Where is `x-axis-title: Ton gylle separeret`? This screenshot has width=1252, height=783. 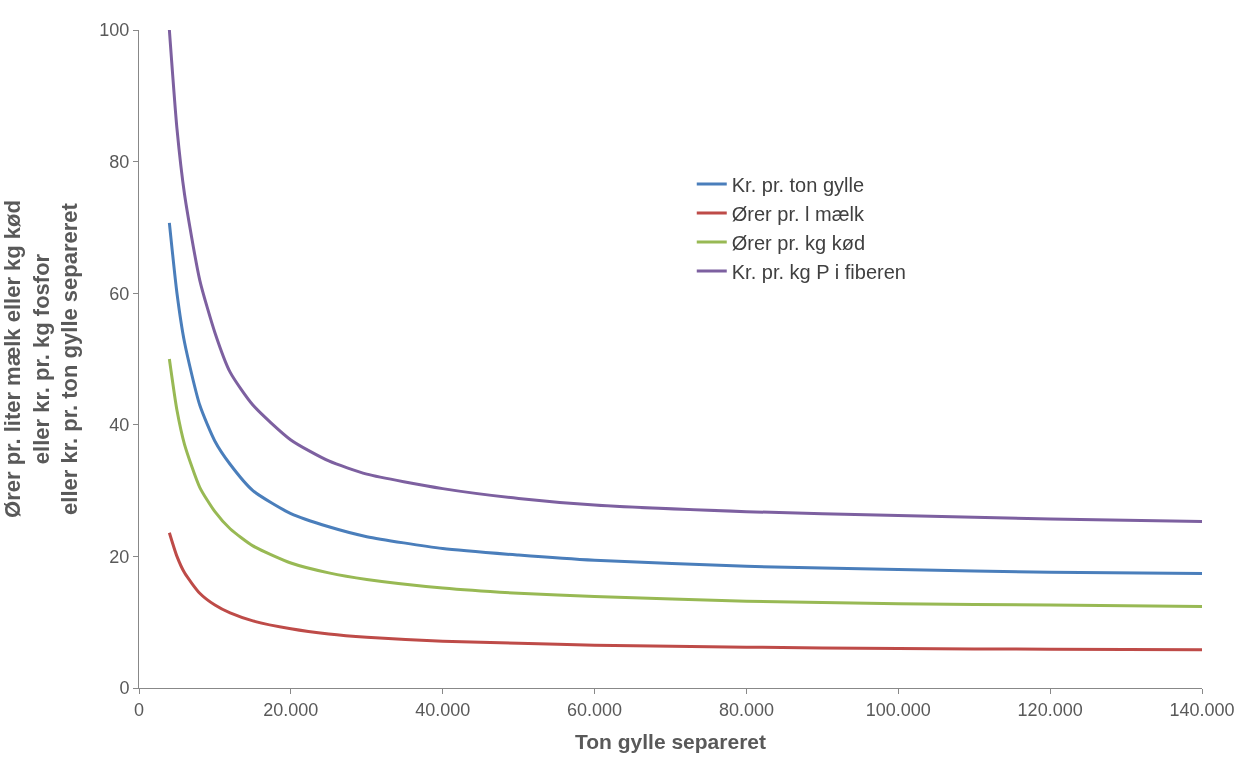
x-axis-title: Ton gylle separeret is located at coordinates (670, 741).